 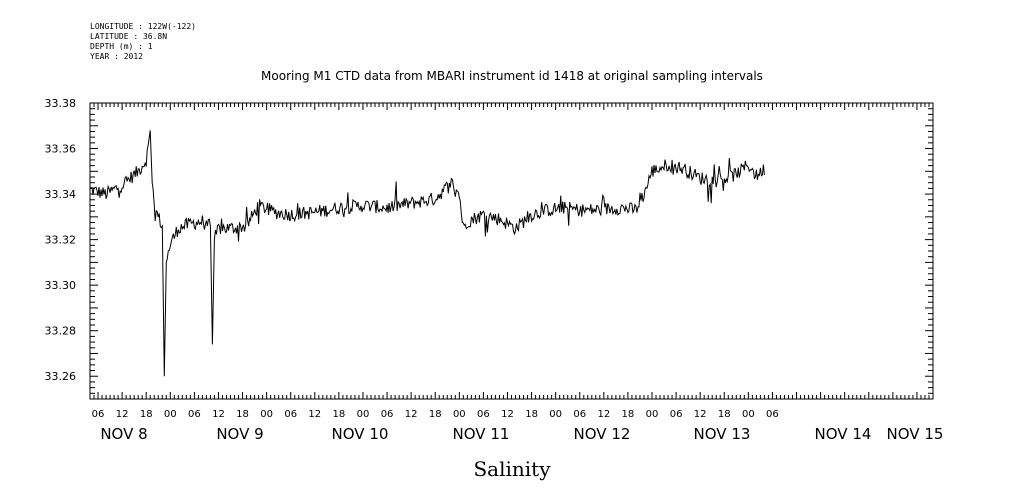 I want to click on y-tick-label: 33.38, so click(x=61, y=103).